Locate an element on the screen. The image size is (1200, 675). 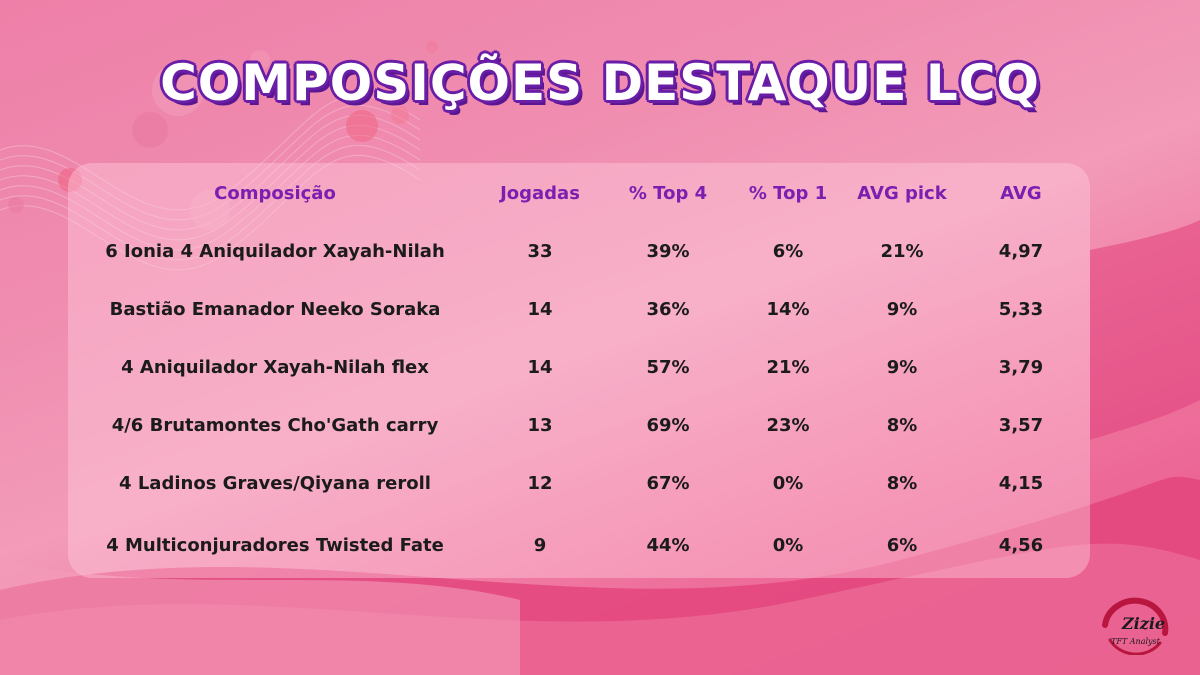
cell-top4: 36% is located at coordinates (668, 309).